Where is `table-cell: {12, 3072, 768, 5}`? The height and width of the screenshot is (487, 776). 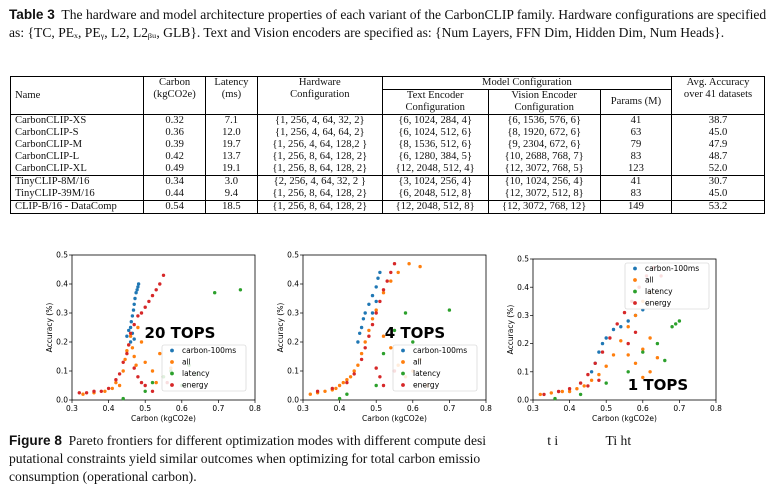 table-cell: {12, 3072, 768, 5} is located at coordinates (544, 169).